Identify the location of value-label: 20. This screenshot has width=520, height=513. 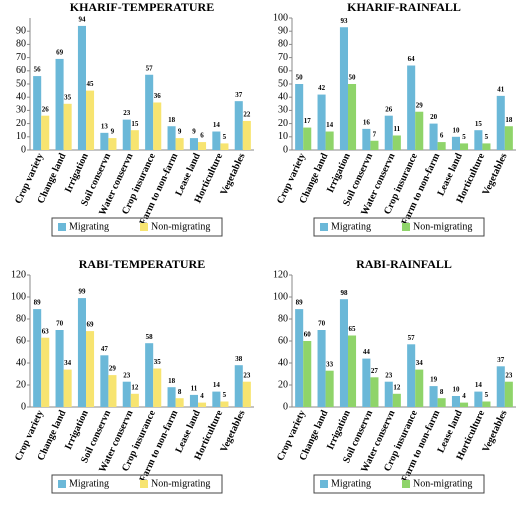
(434, 117).